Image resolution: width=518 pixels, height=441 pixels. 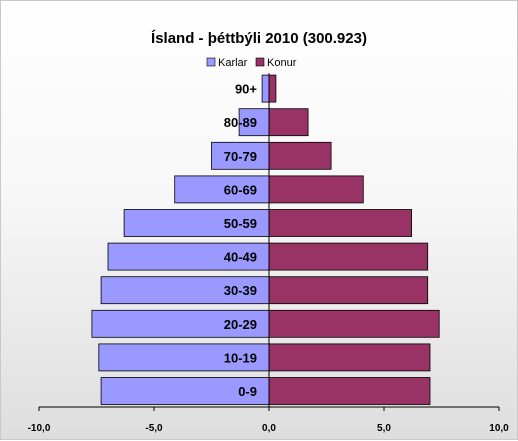 What do you see at coordinates (499, 428) in the screenshot?
I see `x-tick-label: 10,0` at bounding box center [499, 428].